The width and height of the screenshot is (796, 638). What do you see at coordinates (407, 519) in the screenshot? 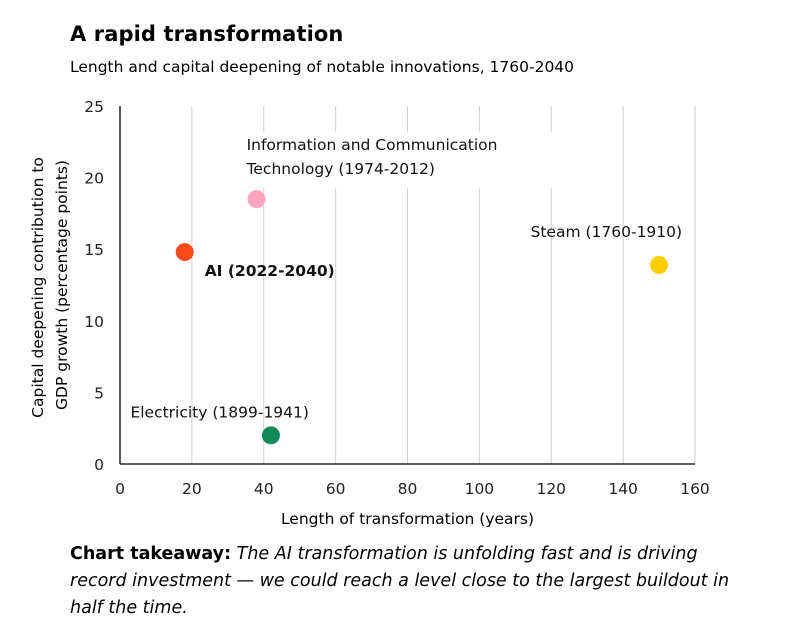
I see `x-axis-title: Length of transformation (years)` at bounding box center [407, 519].